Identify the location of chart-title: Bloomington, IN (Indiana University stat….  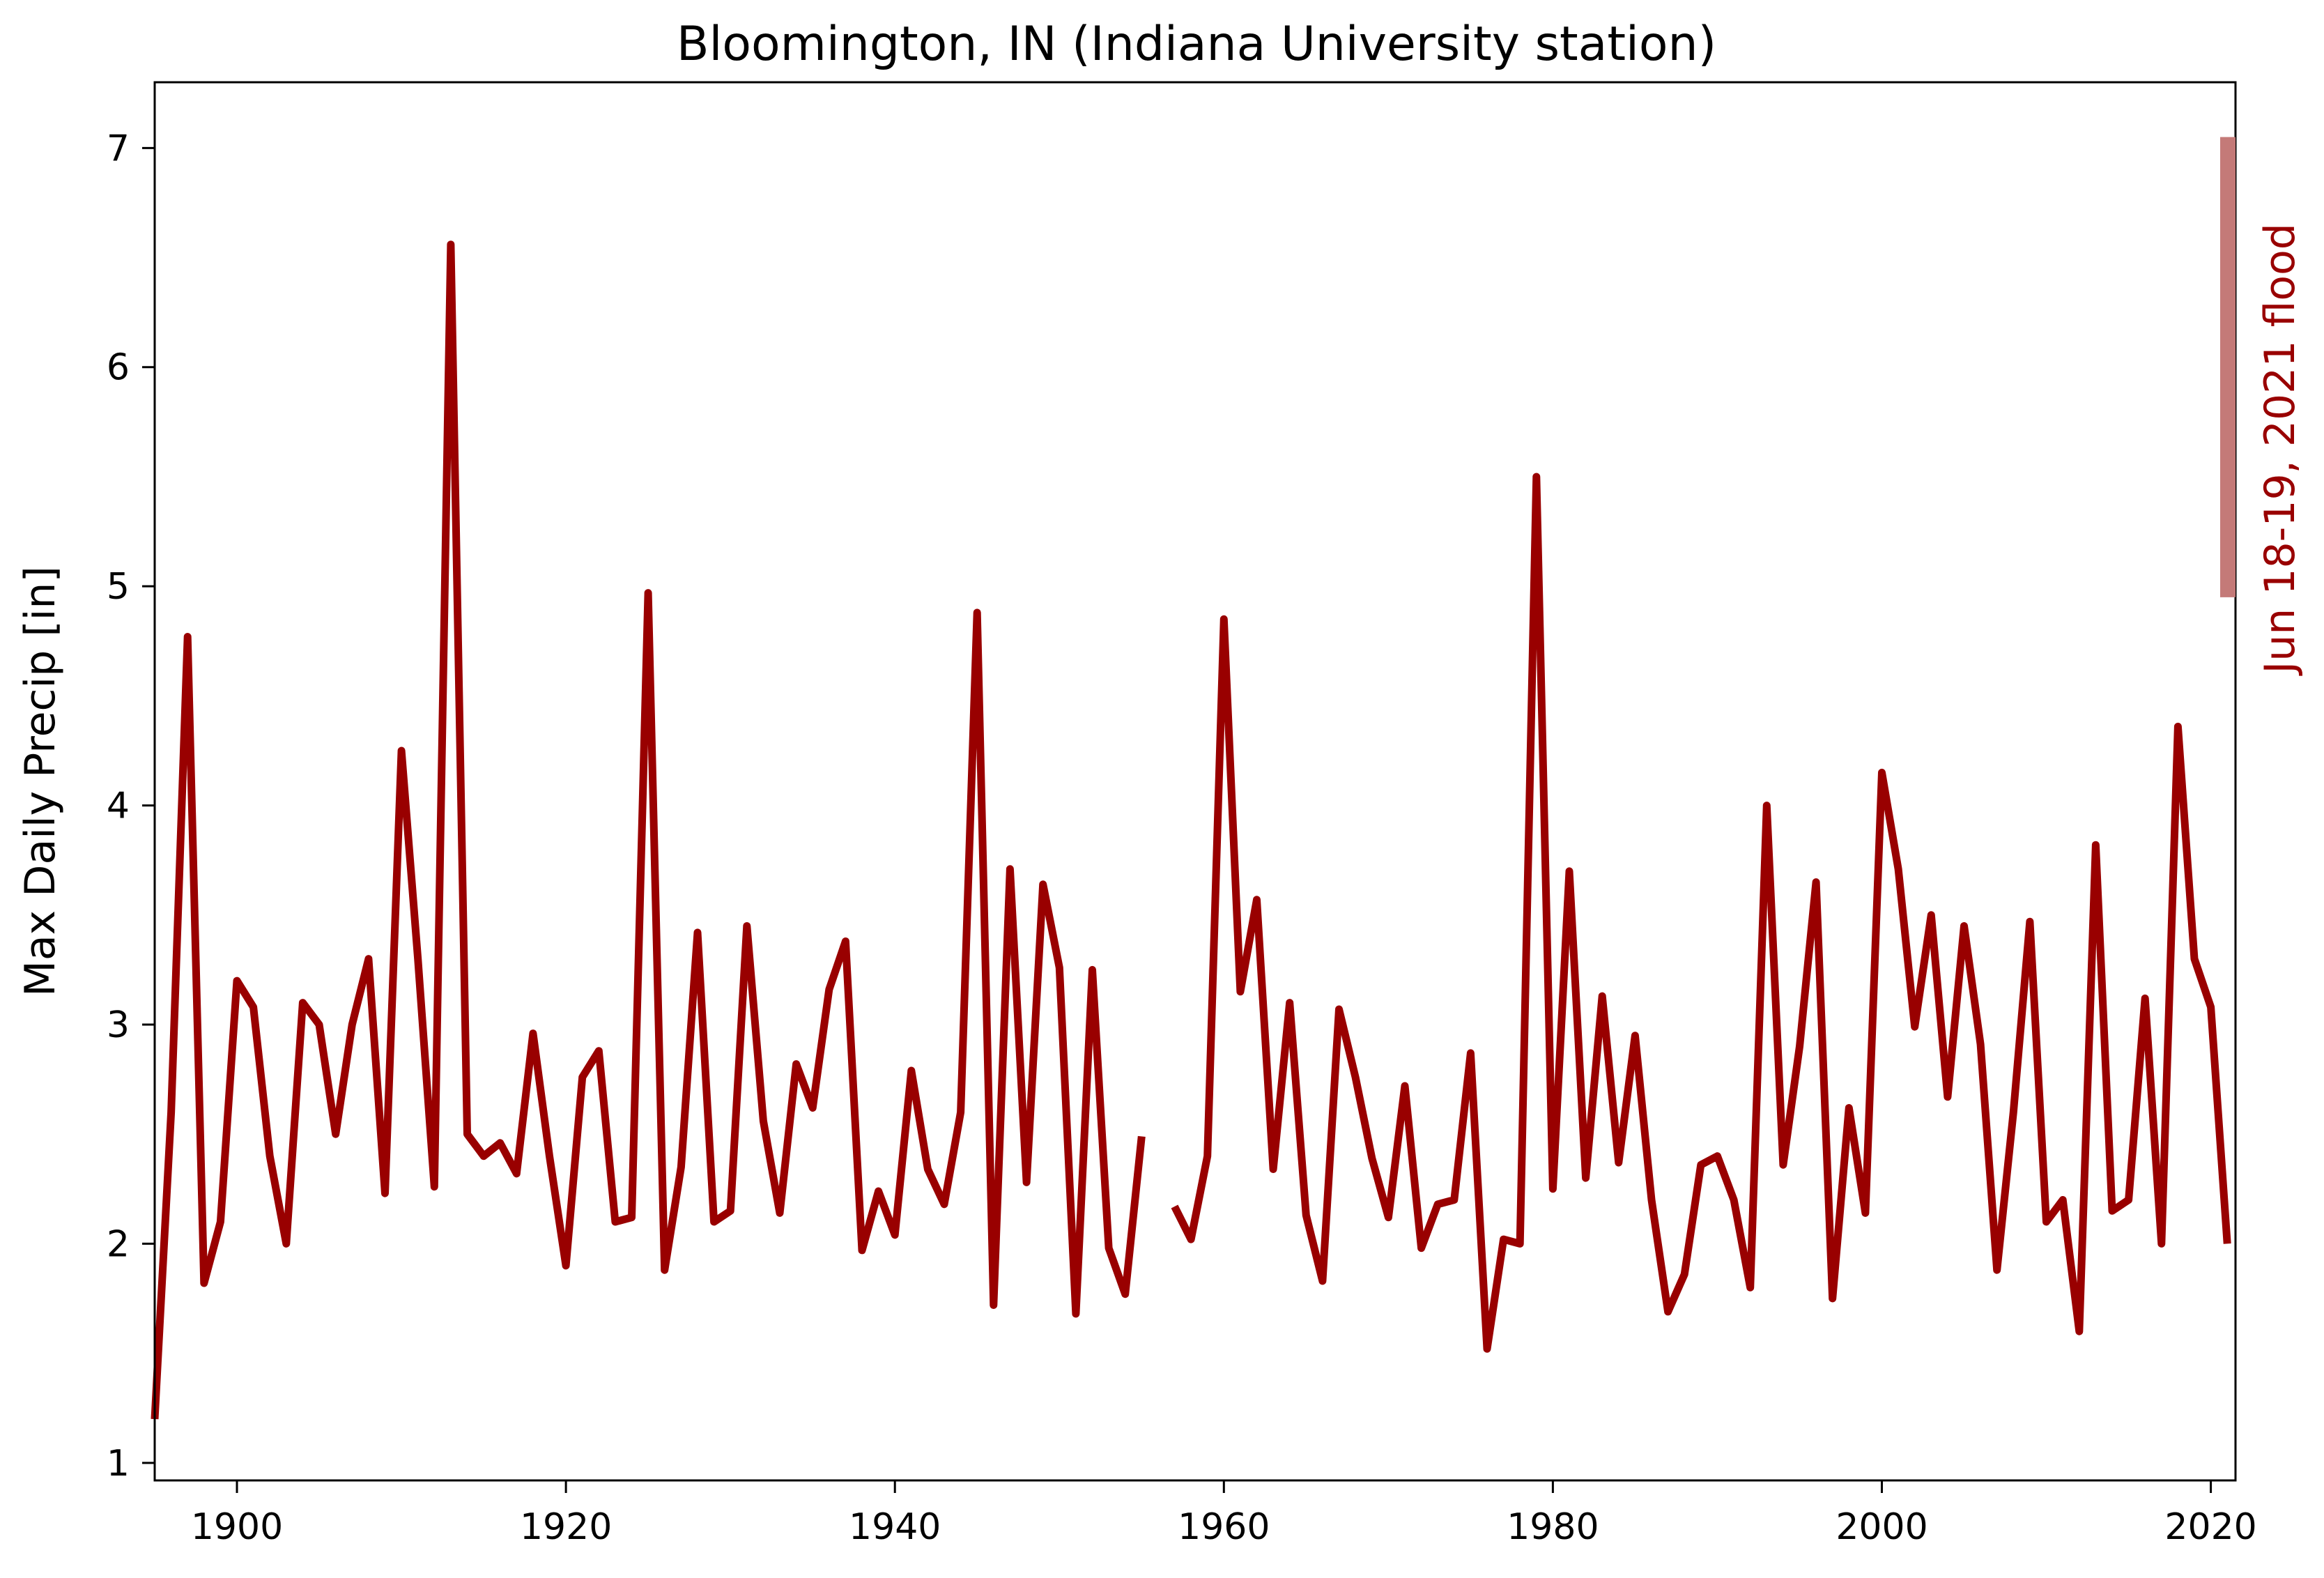
(1196, 44).